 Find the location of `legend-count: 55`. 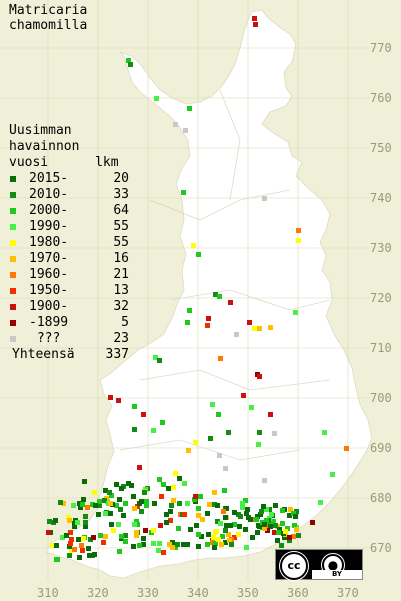

legend-count: 55 is located at coordinates (121, 226).